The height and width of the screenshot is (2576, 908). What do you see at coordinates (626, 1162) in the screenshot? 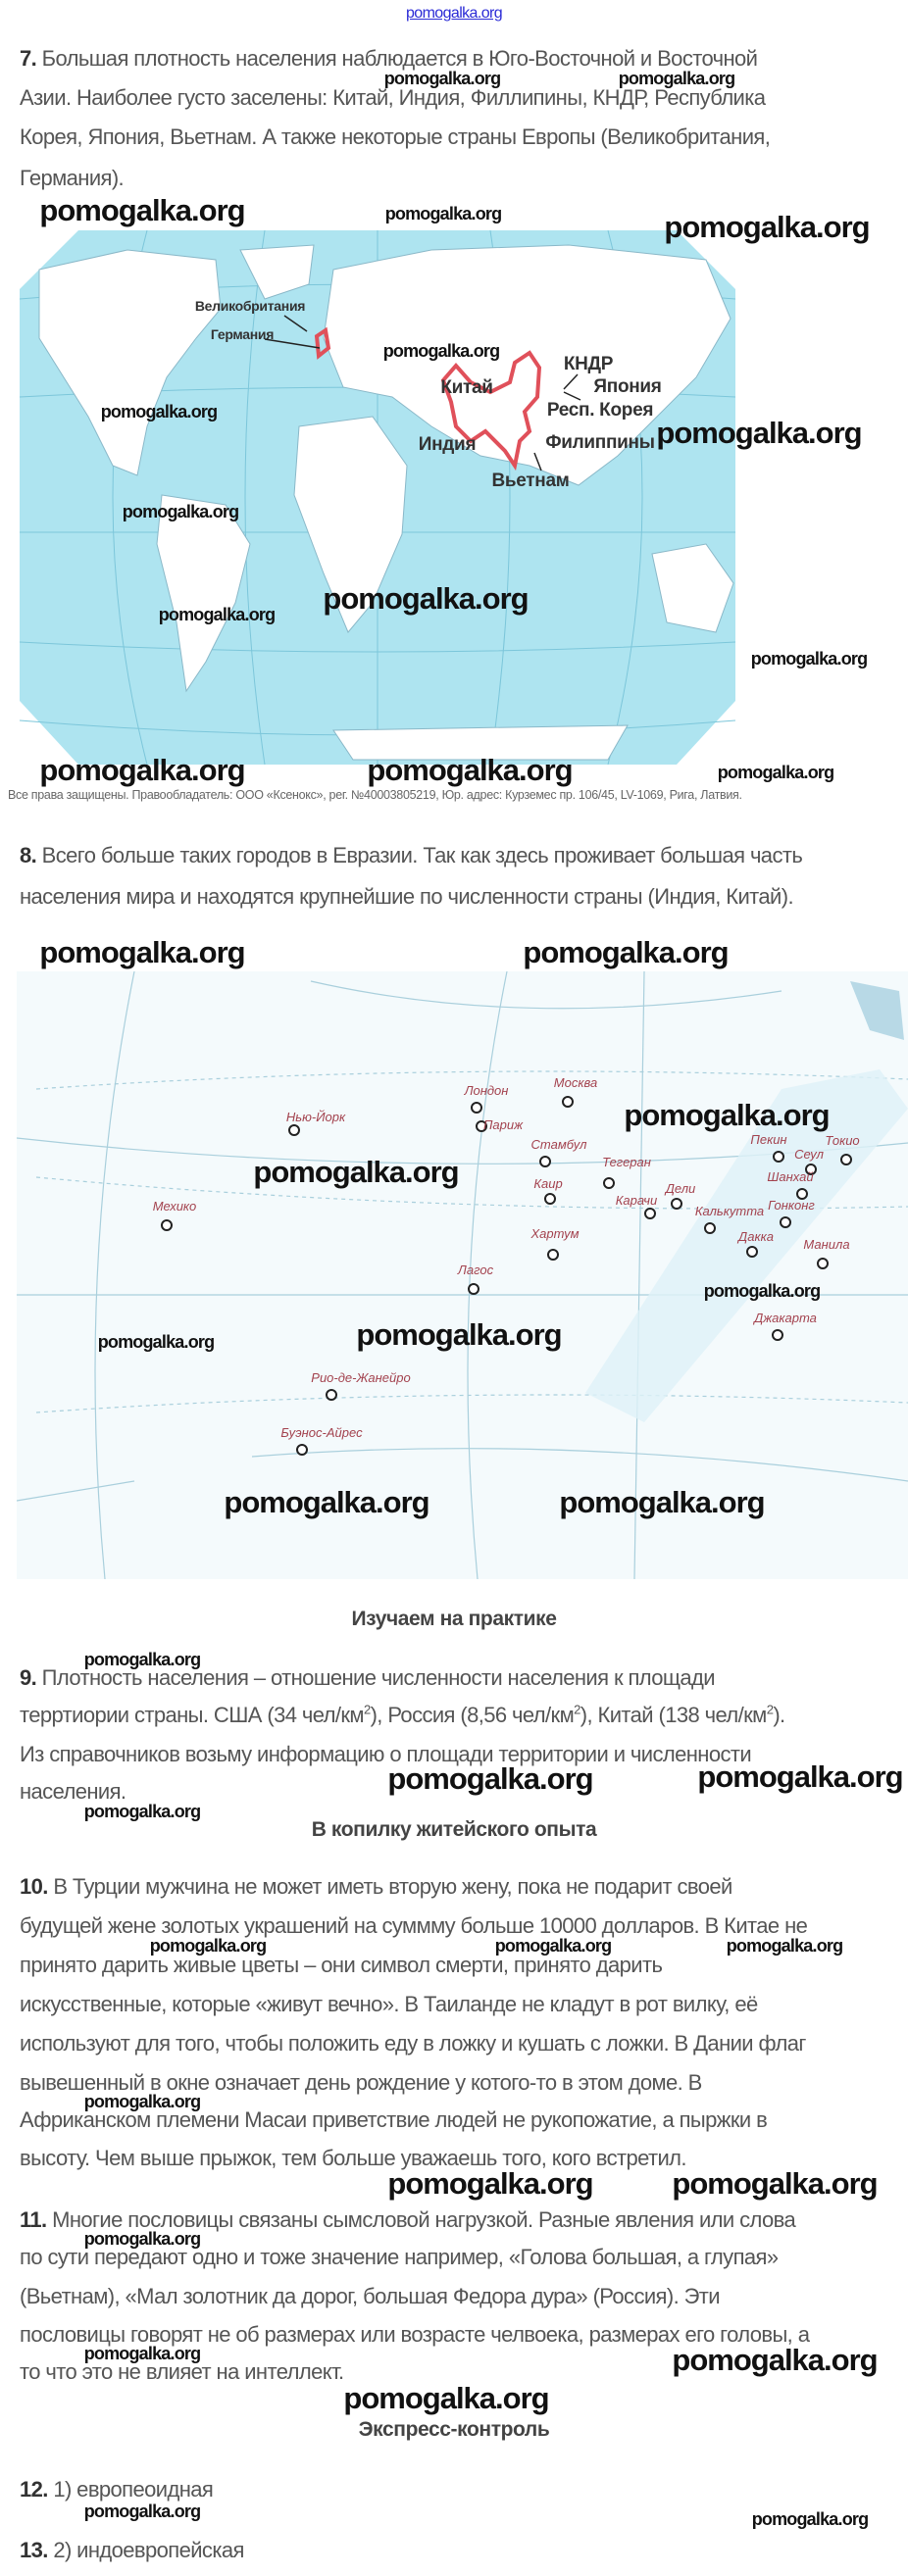
I see `city-label: Тегеран` at bounding box center [626, 1162].